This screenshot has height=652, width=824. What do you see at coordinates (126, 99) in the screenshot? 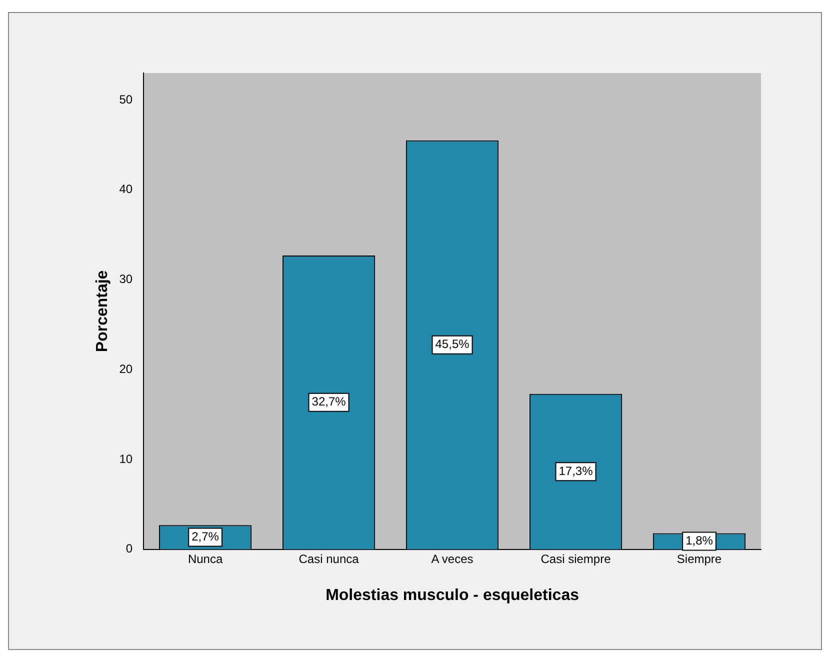
I see `y-tick-label: 50` at bounding box center [126, 99].